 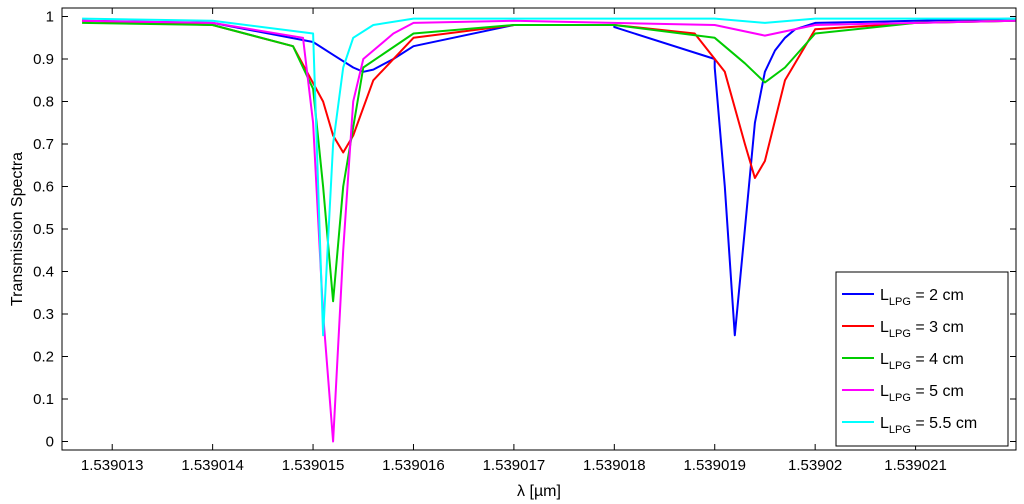 What do you see at coordinates (112, 465) in the screenshot?
I see `x-tick-label: 1.539013` at bounding box center [112, 465].